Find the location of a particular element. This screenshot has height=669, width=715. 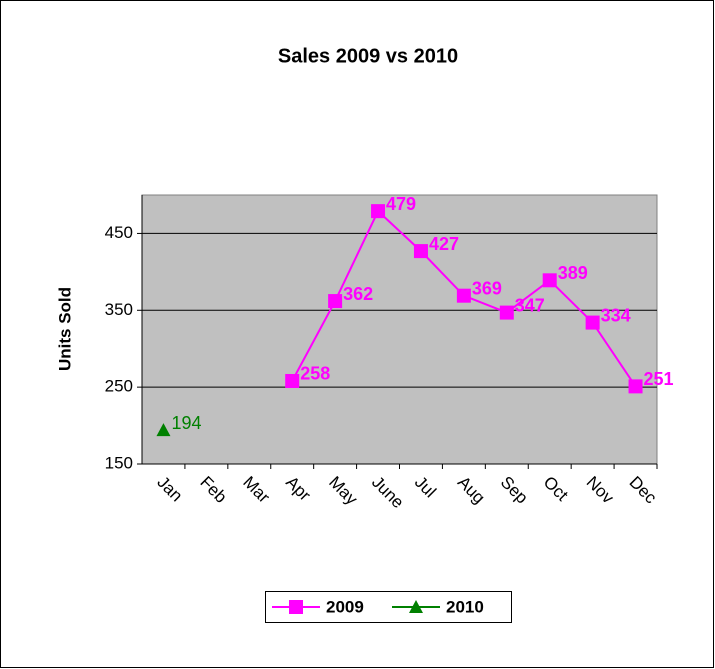

y-tick-label: 250 is located at coordinates (119, 386).